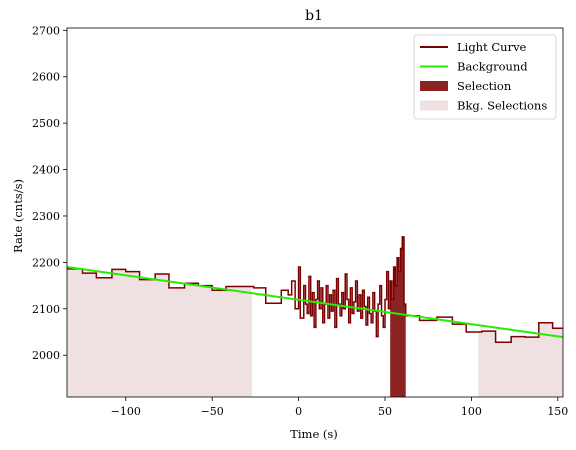 This screenshot has height=450, width=576. I want to click on y-tick-label: 2100, so click(46, 309).